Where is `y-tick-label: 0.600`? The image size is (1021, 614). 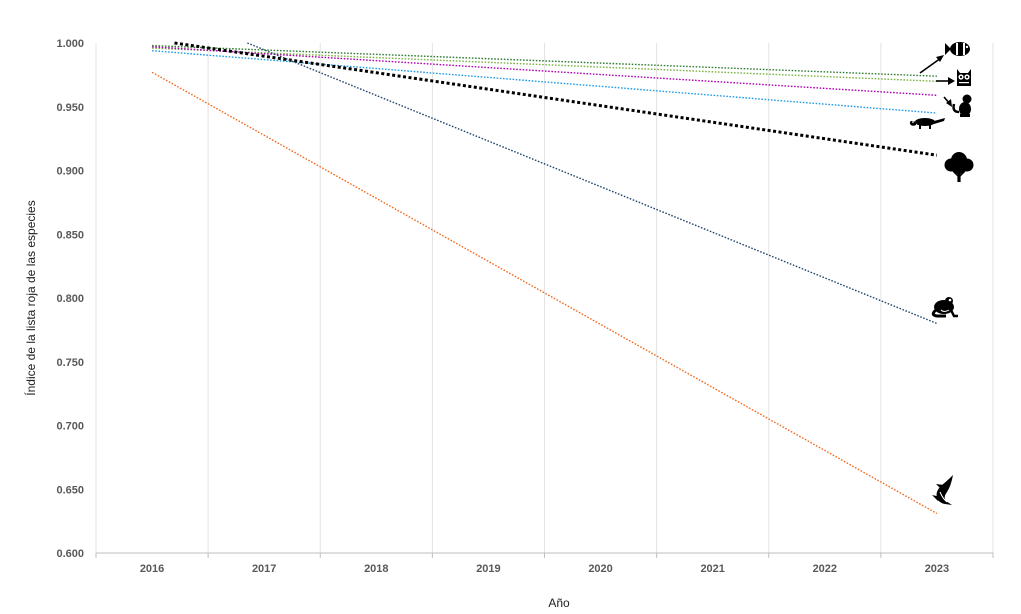 y-tick-label: 0.600 is located at coordinates (70, 554).